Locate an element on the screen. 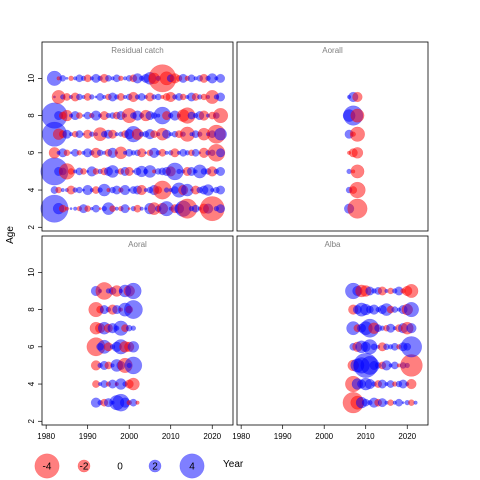 The width and height of the screenshot is (480, 480). legend-label: 4 is located at coordinates (192, 467).